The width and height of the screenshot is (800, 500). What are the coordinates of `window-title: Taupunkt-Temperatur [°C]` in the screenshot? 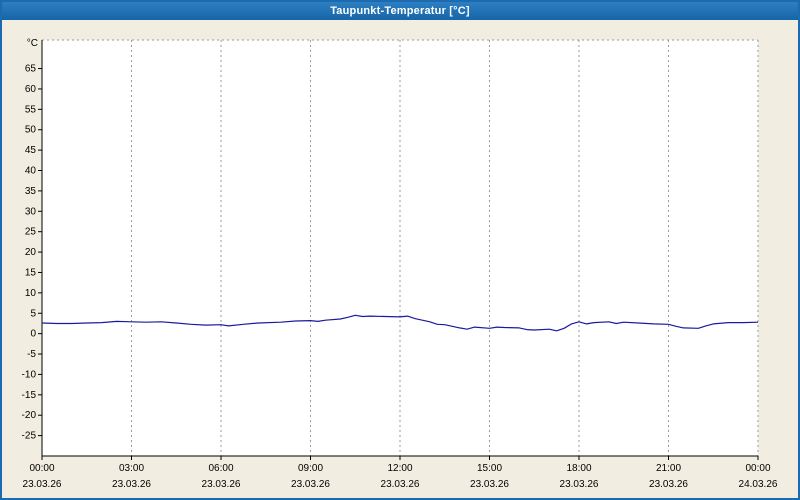 It's located at (400, 11).